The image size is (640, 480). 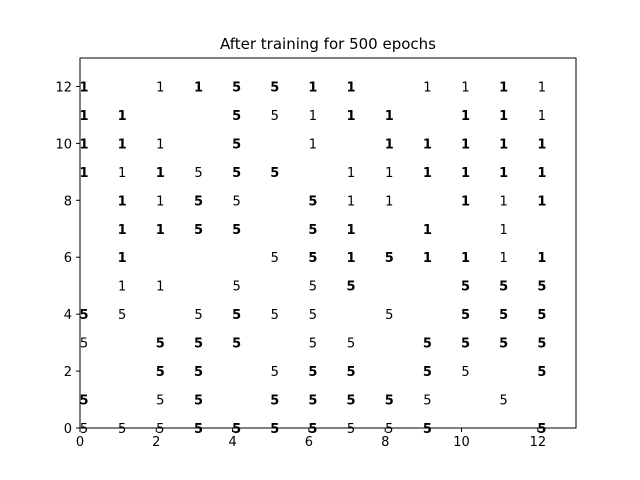 I want to click on x-tick-label: 2, so click(x=156, y=442).